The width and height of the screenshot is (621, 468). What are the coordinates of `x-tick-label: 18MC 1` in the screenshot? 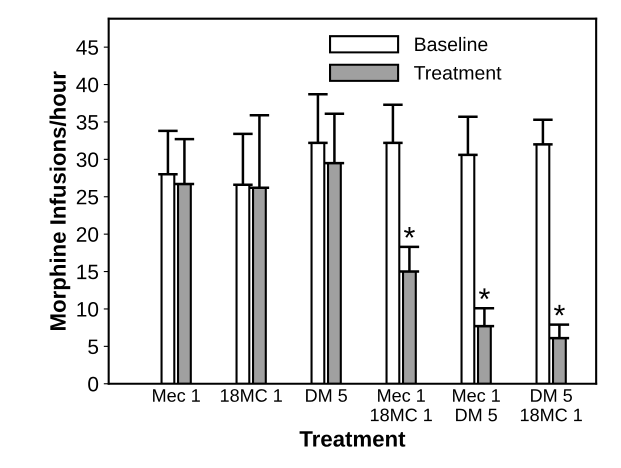 It's located at (251, 395).